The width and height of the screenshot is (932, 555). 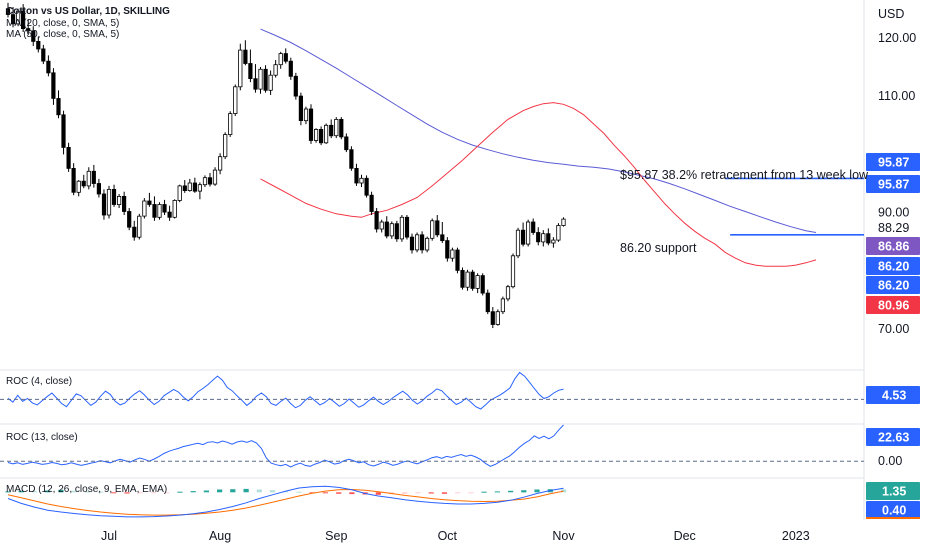 I want to click on macd-signal-line, so click(x=285, y=502).